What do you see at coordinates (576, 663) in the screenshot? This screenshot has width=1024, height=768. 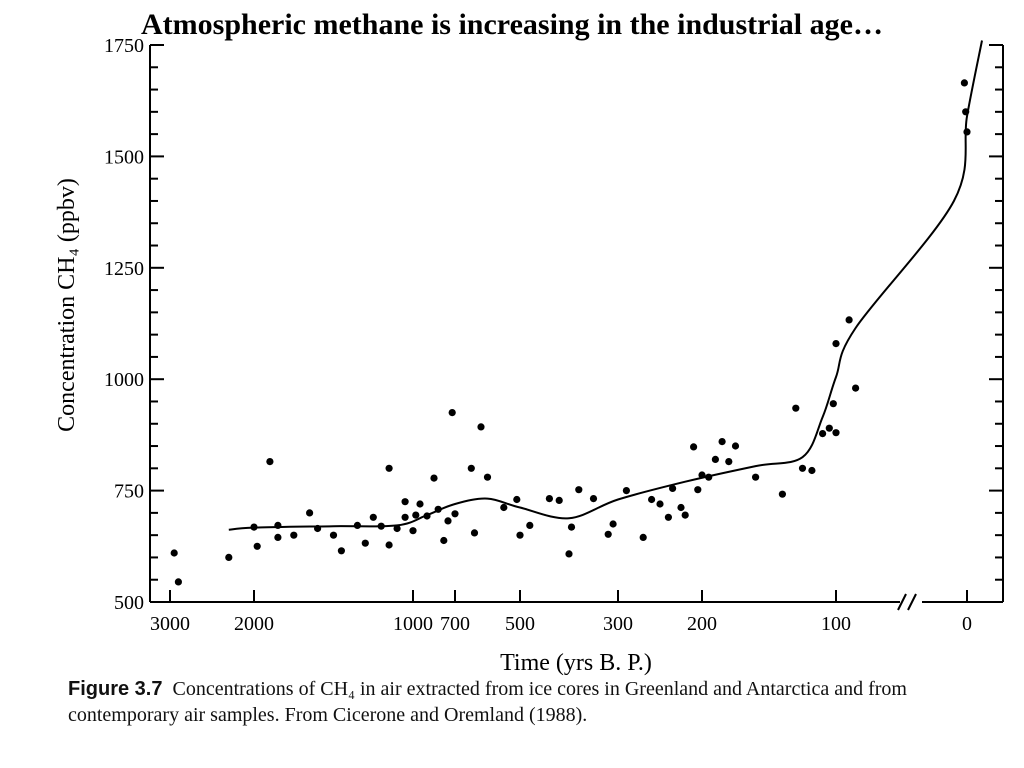 I see `x-axis-label: Time (yrs B. P.)` at bounding box center [576, 663].